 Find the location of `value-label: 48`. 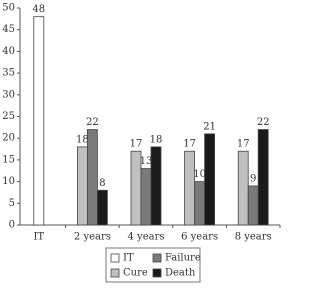

value-label: 48 is located at coordinates (38, 9).